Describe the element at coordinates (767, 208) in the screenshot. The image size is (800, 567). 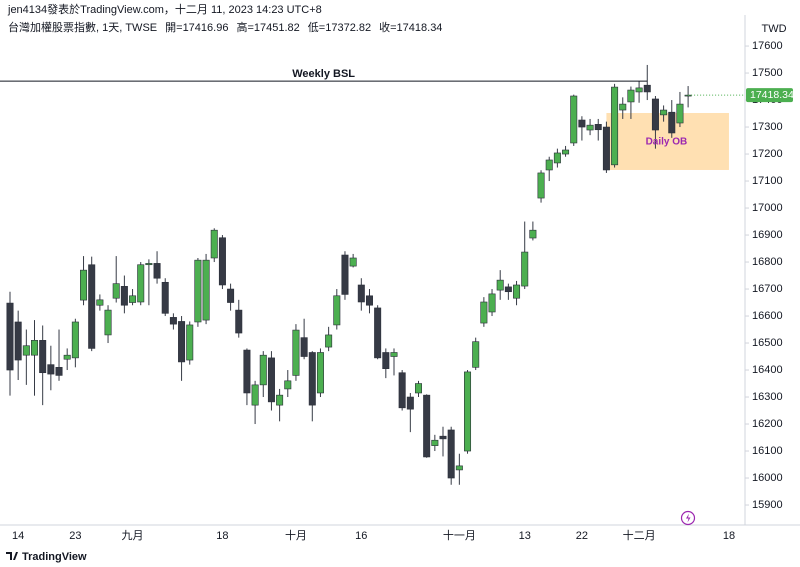
I see `y-tick-label: 17000` at that location.